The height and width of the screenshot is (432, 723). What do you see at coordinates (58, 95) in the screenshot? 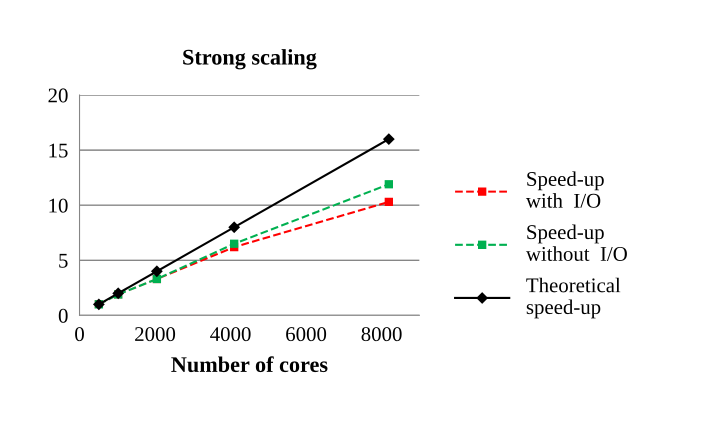
I see `y-tick-label: 20` at bounding box center [58, 95].